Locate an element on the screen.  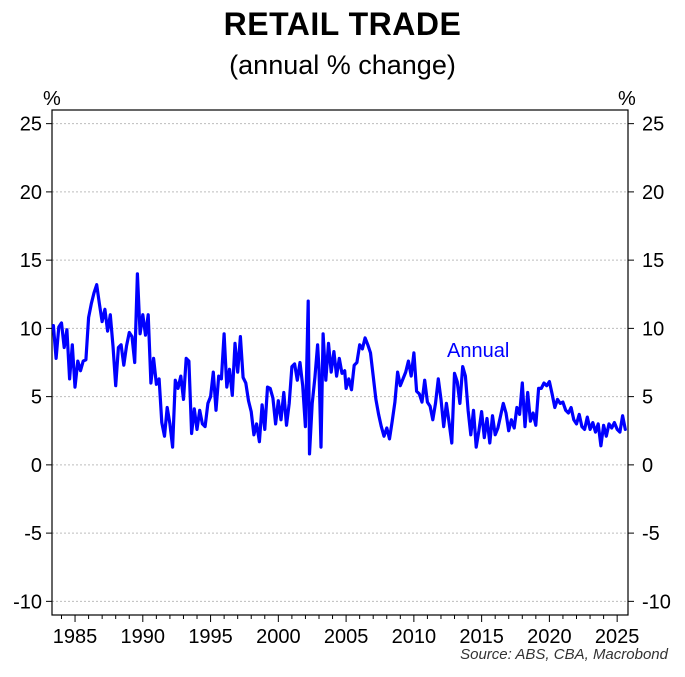
x-tick-label: 2020 is located at coordinates (549, 637).